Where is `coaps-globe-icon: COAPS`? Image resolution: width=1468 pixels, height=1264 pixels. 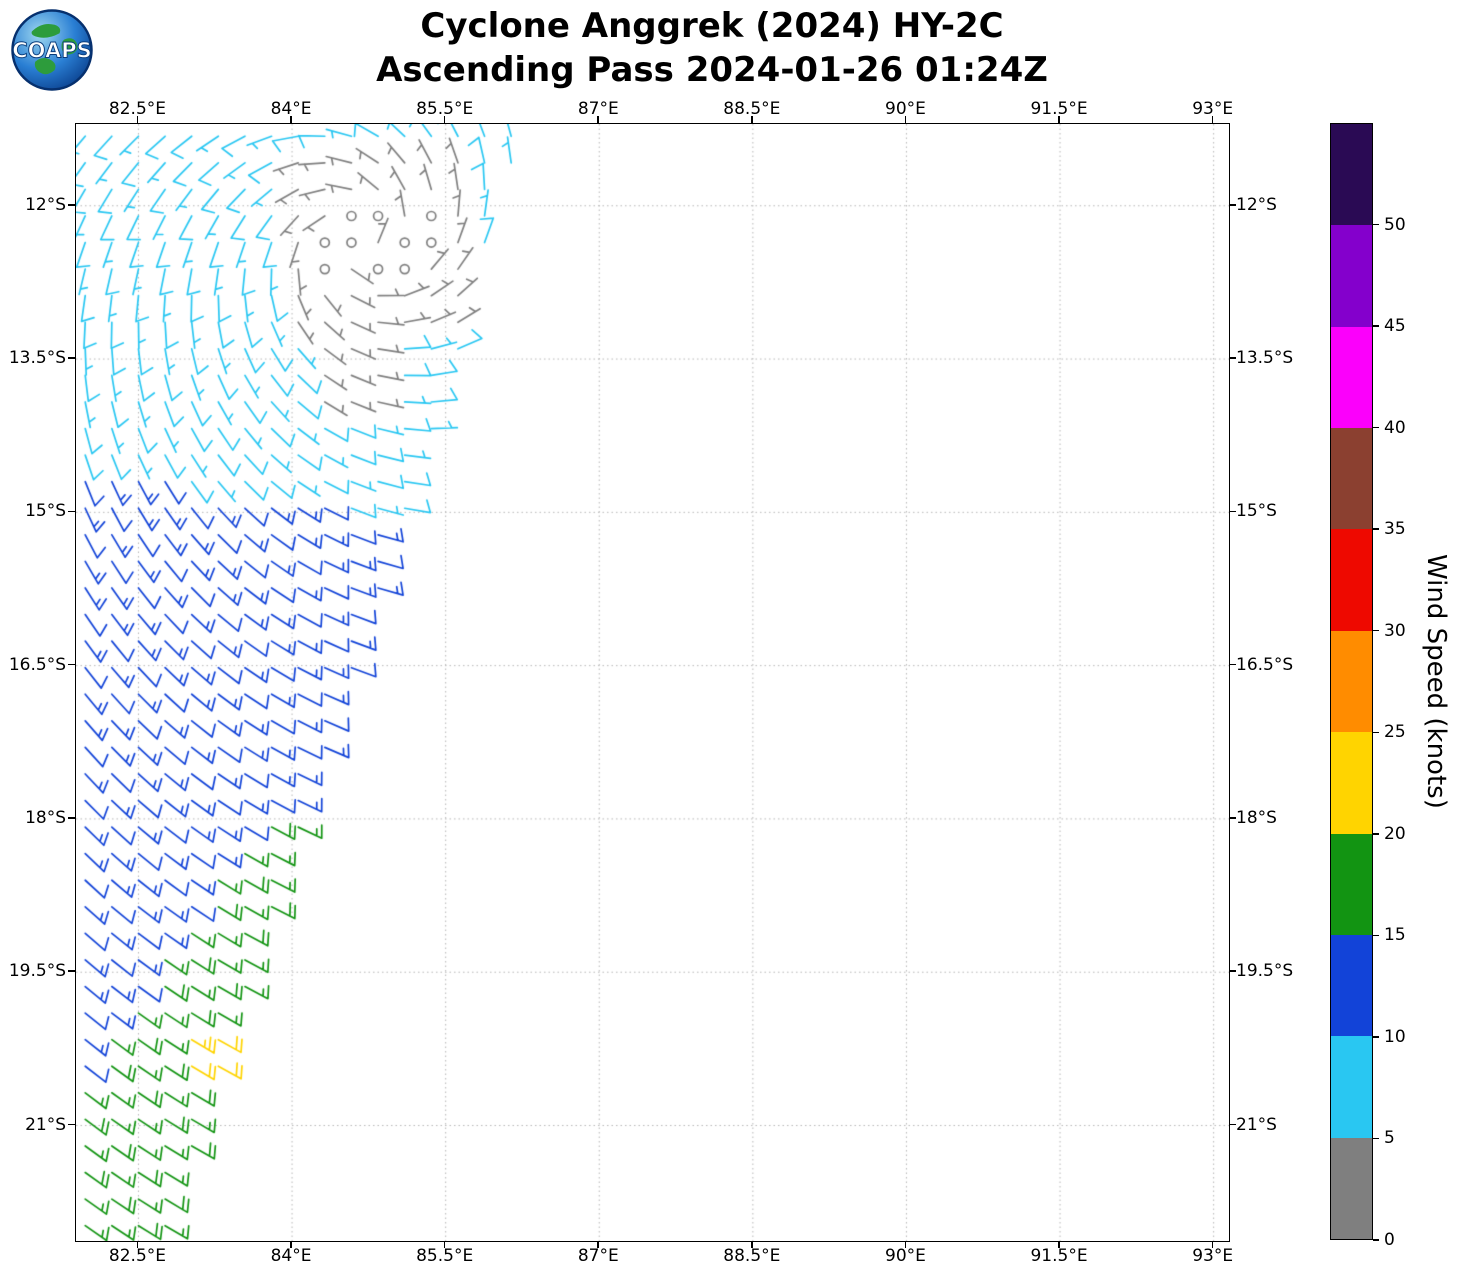 coaps-globe-icon: COAPS is located at coordinates (52, 50).